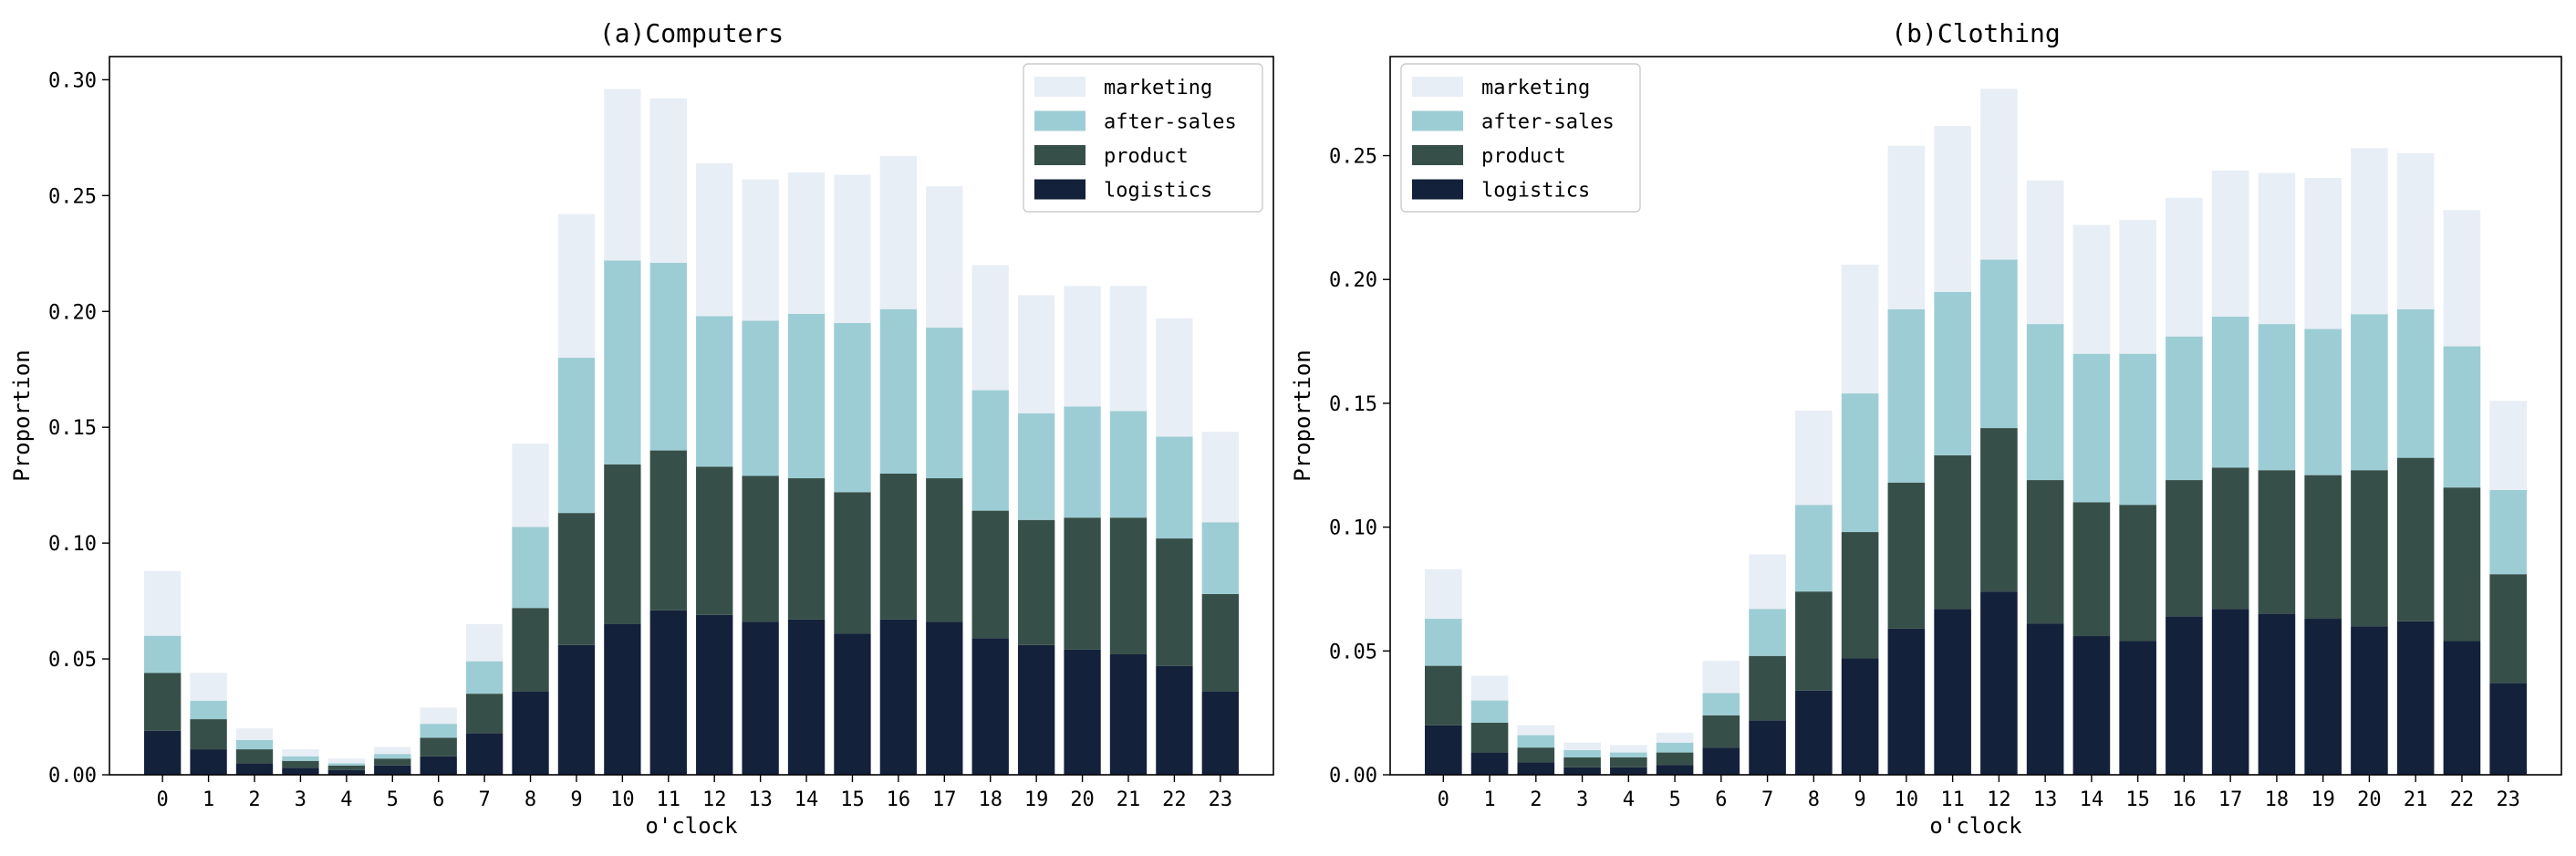  What do you see at coordinates (2416, 799) in the screenshot?
I see `x-tick-label: 21` at bounding box center [2416, 799].